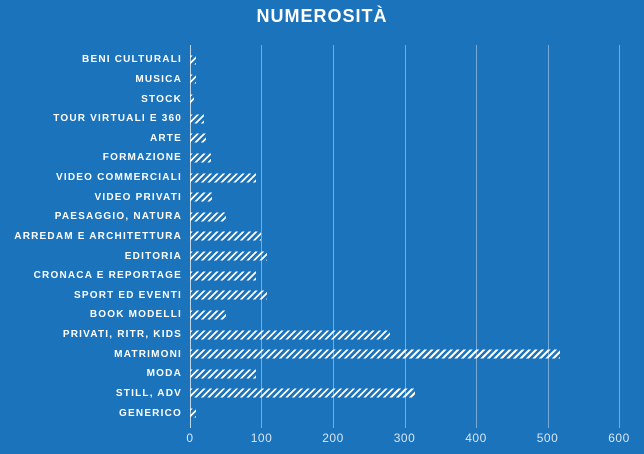 The height and width of the screenshot is (454, 644). I want to click on chart-row: PRIVATI, RITR, KIDS, so click(309, 335).